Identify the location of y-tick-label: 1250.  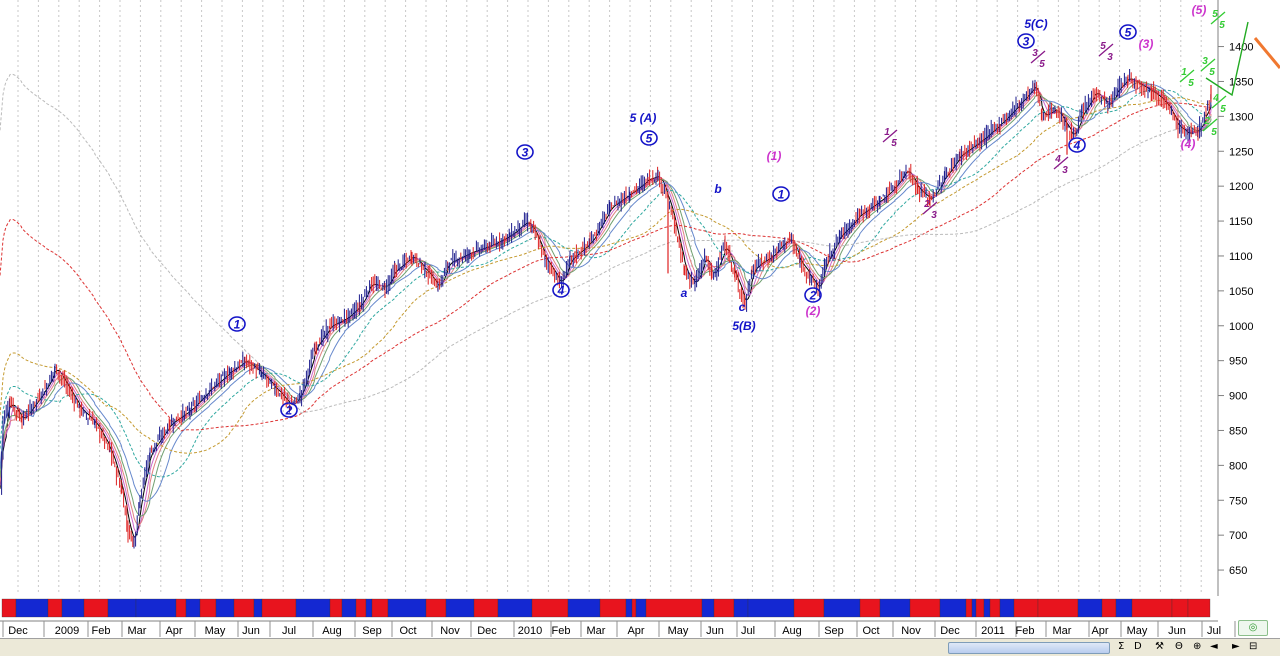
(1241, 152).